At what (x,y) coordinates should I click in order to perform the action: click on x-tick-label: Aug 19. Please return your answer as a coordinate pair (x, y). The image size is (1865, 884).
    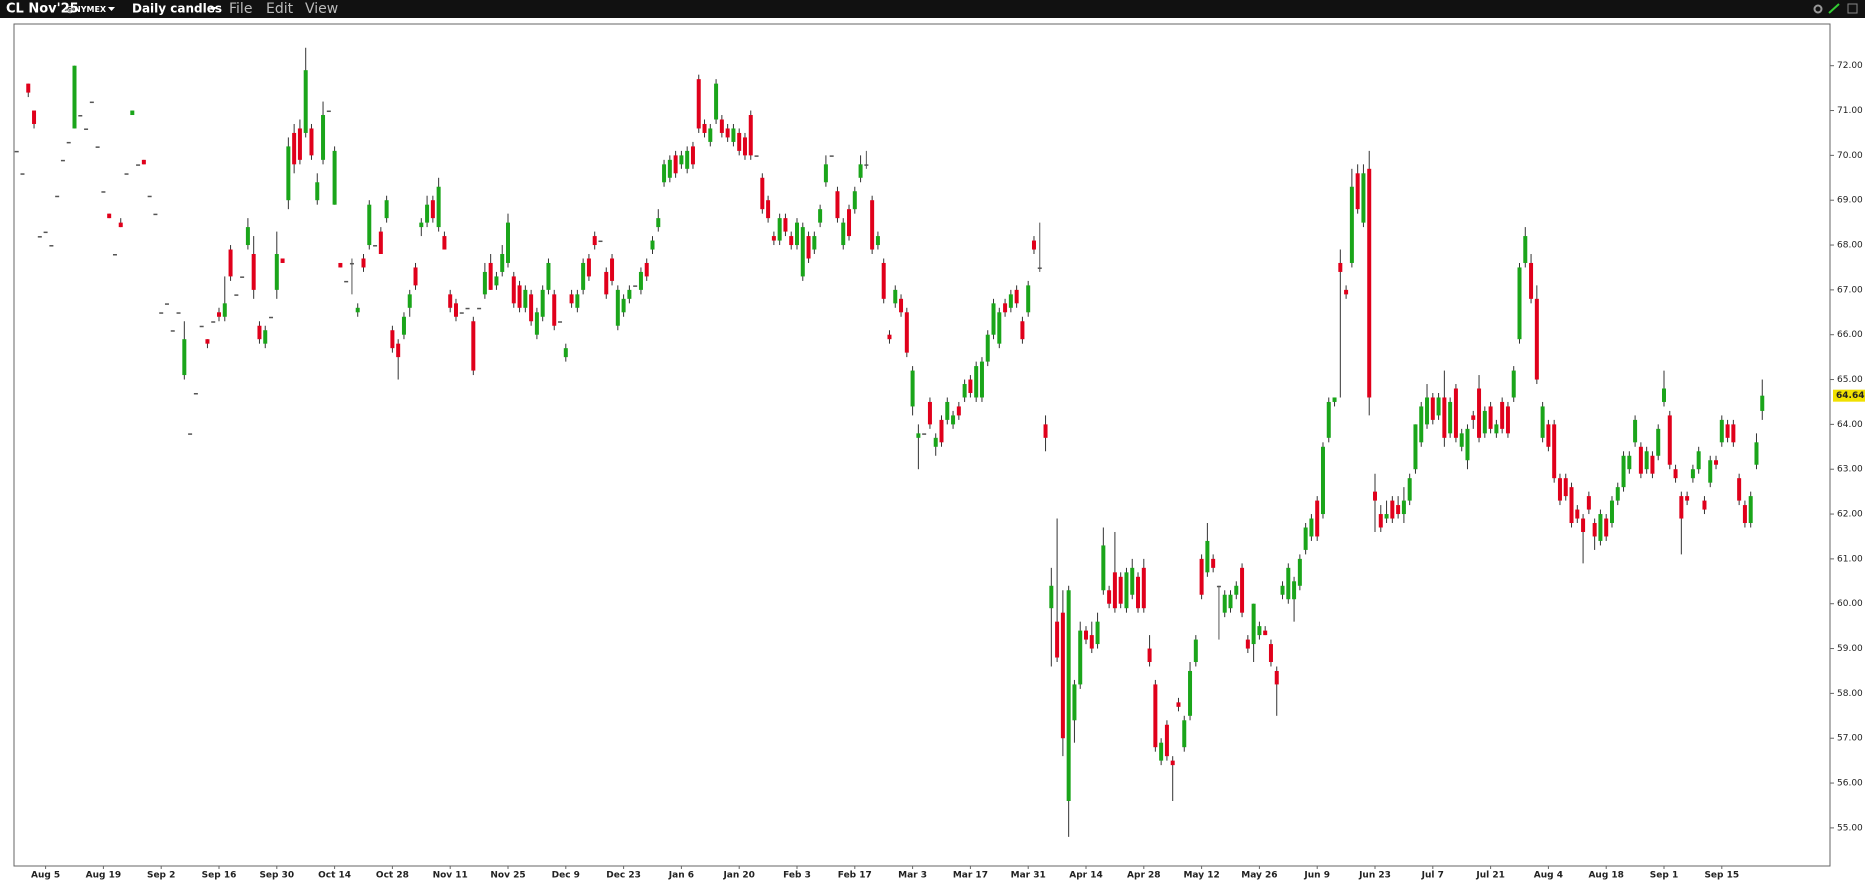
    Looking at the image, I should click on (103, 876).